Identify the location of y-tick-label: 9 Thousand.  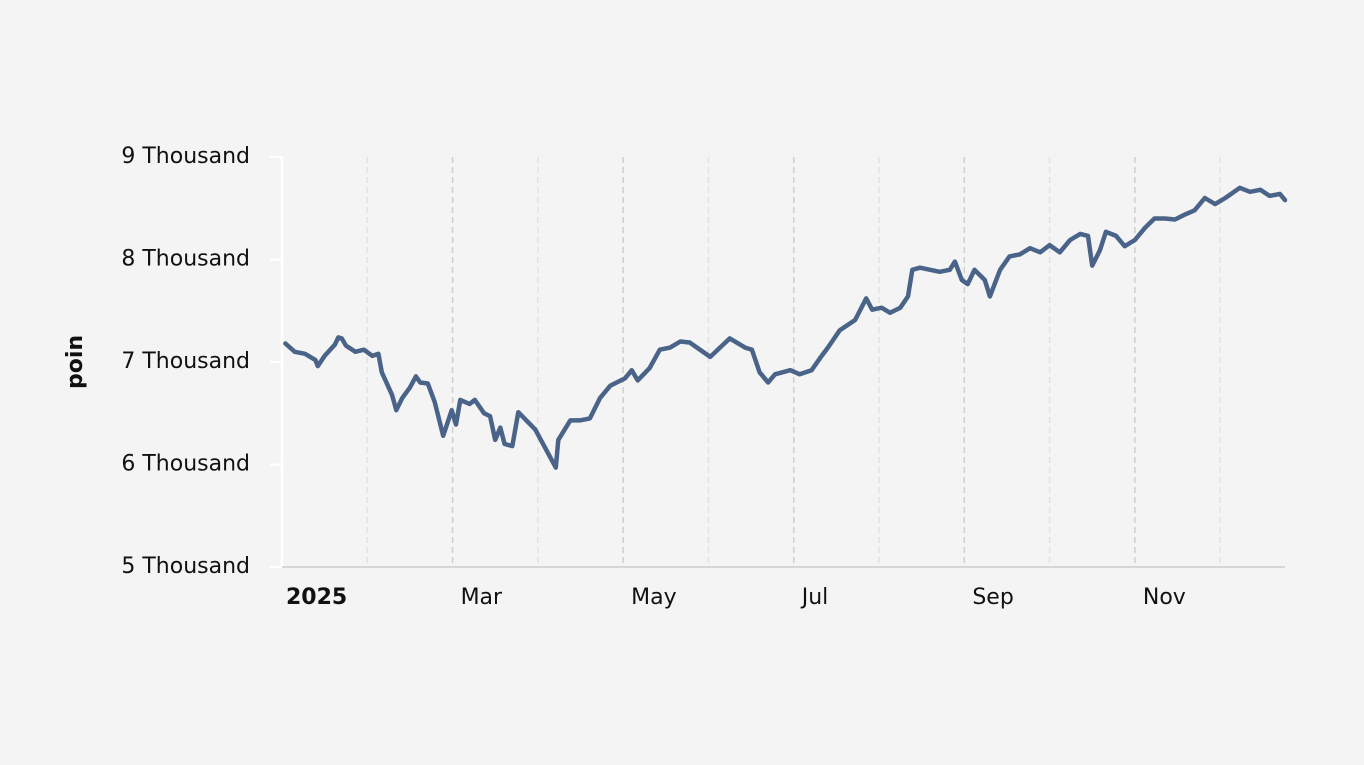
(185, 156).